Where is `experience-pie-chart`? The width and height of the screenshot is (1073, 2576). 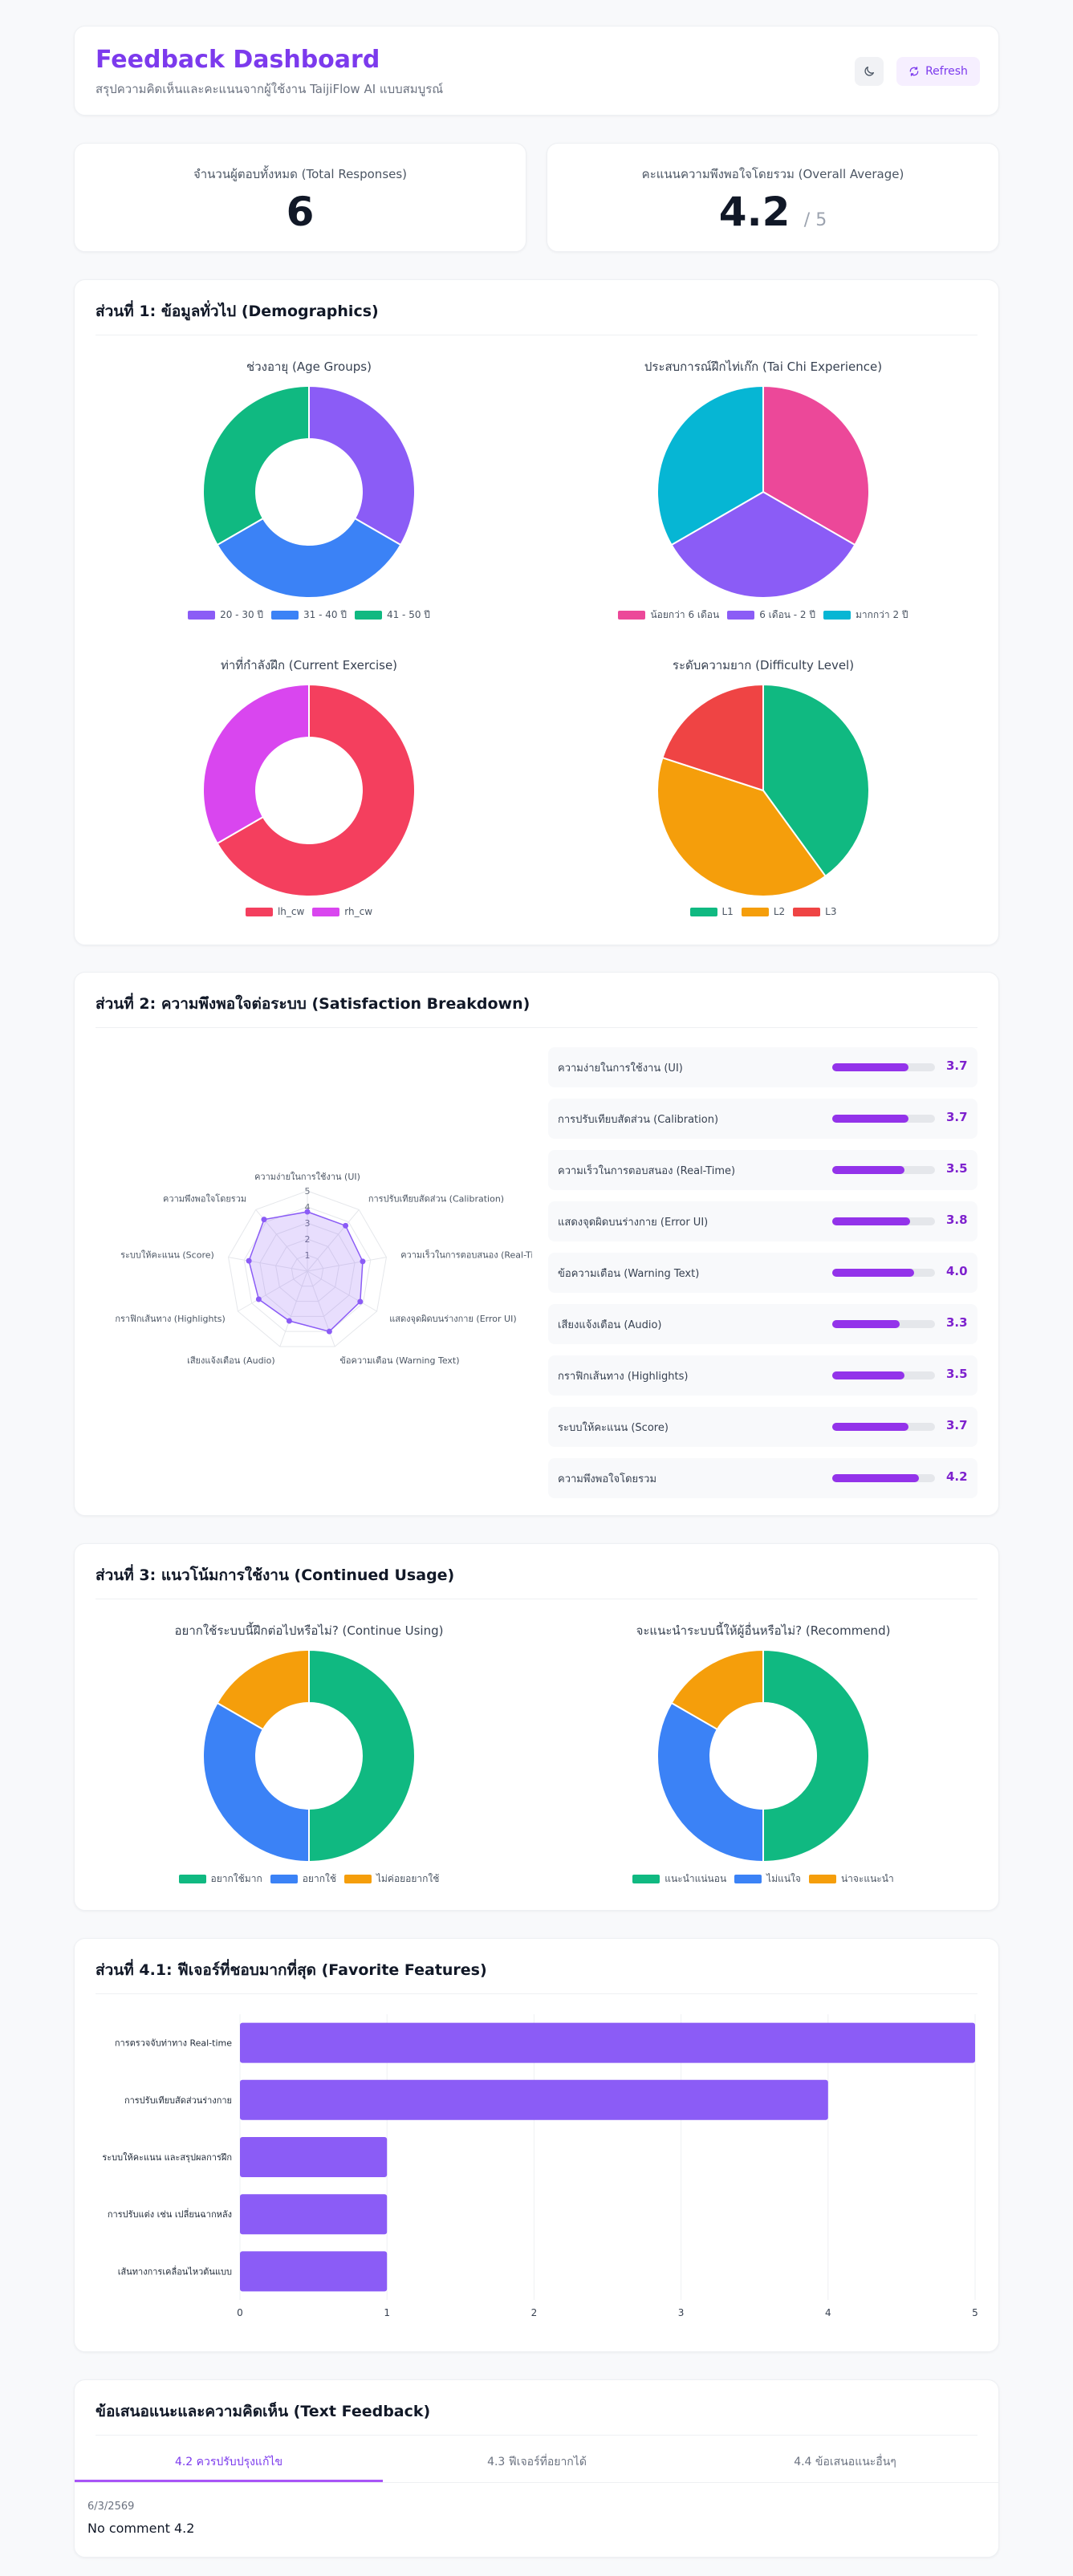
experience-pie-chart is located at coordinates (763, 492).